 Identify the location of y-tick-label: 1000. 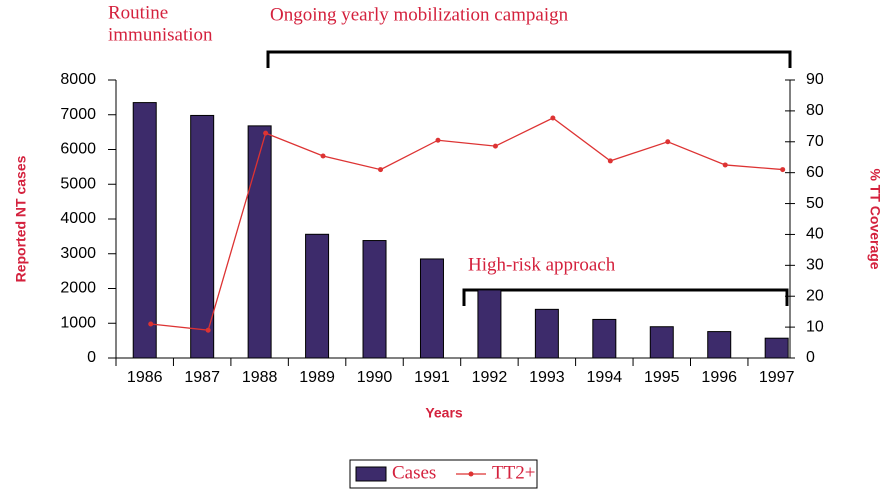
(78, 322).